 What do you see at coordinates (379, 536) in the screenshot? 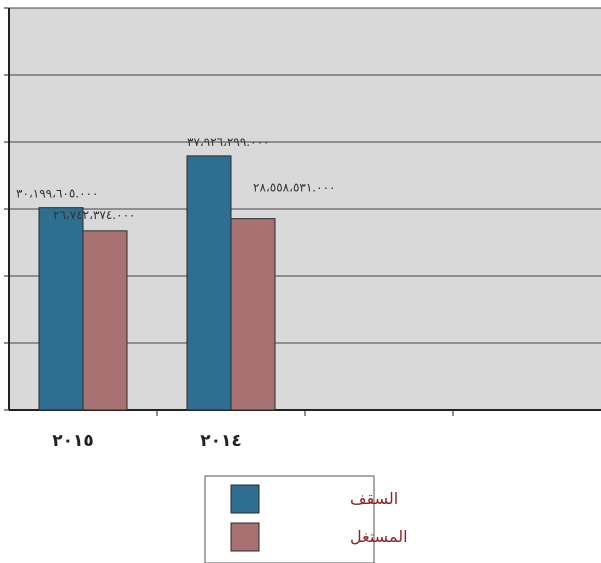
I see `legend-label-utilized: المستغل` at bounding box center [379, 536].